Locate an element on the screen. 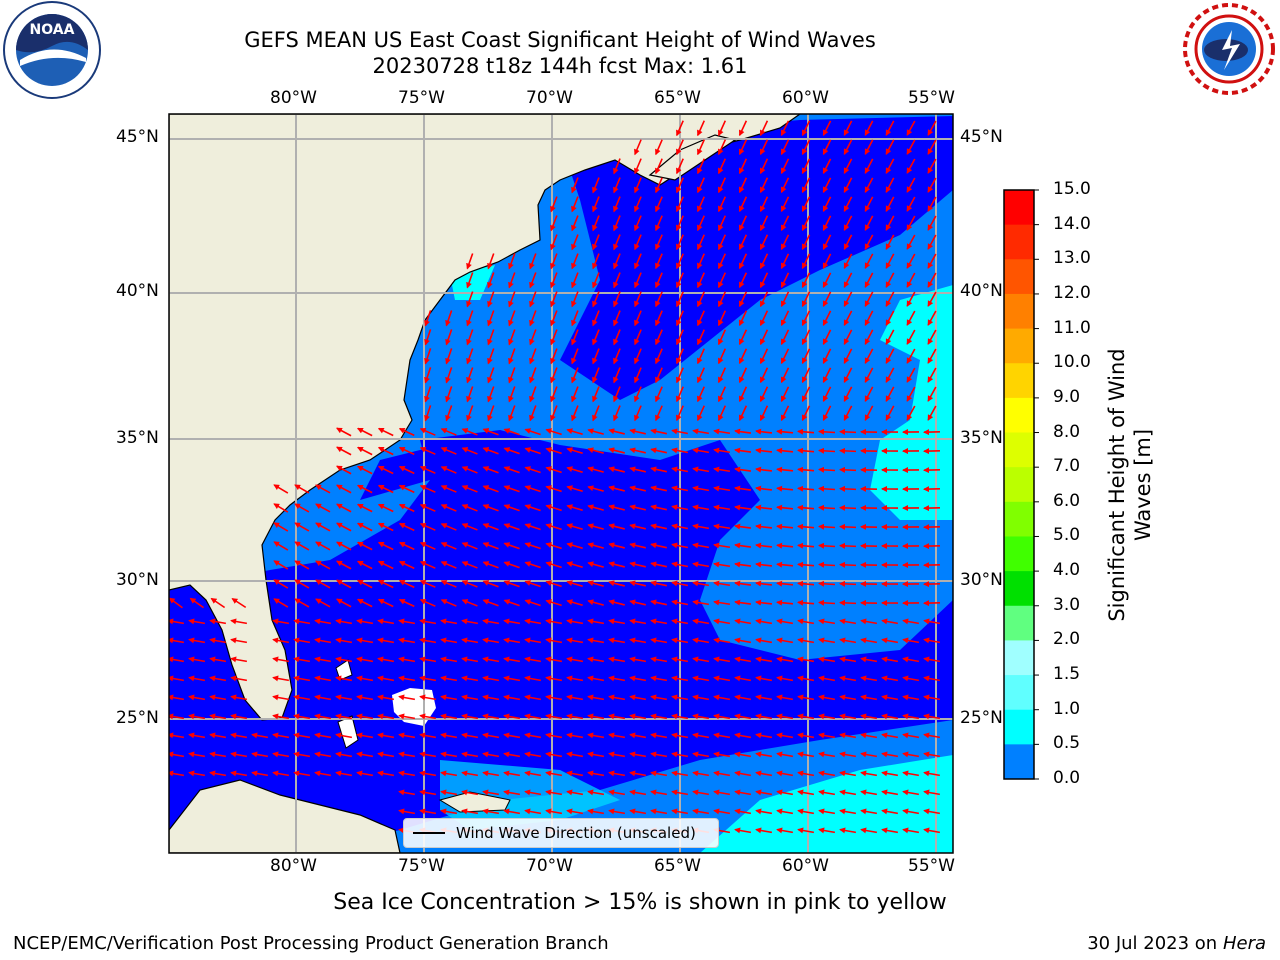 This screenshot has height=960, width=1280. colorbar-tick-label: 4.0 is located at coordinates (1067, 570).